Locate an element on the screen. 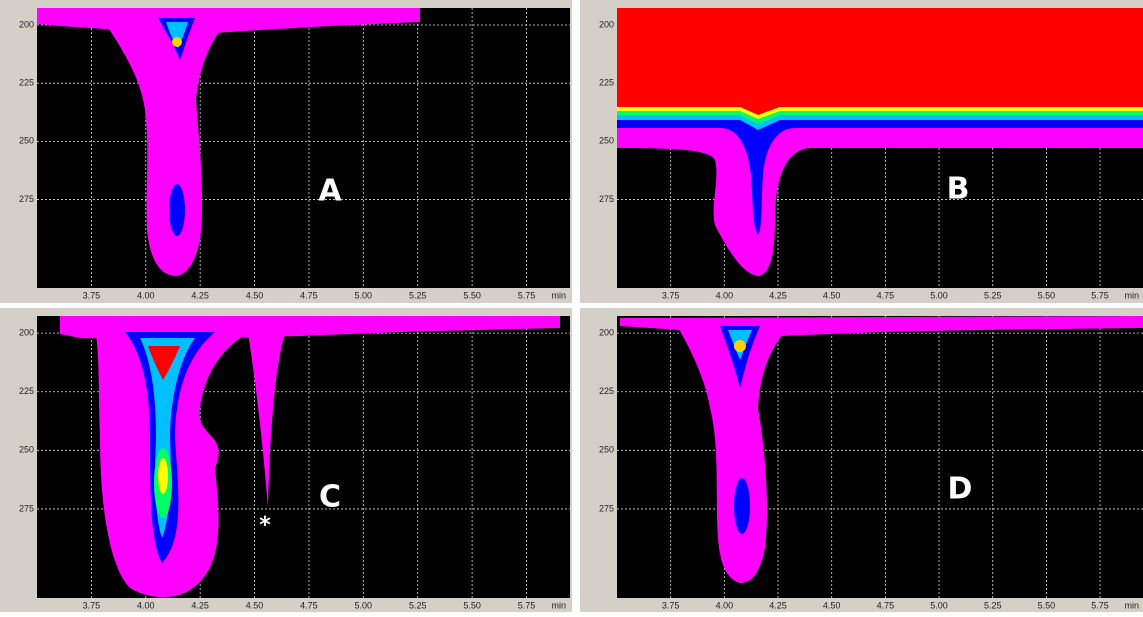 Image resolution: width=1143 pixels, height=617 pixels. annotation: * is located at coordinates (265, 525).